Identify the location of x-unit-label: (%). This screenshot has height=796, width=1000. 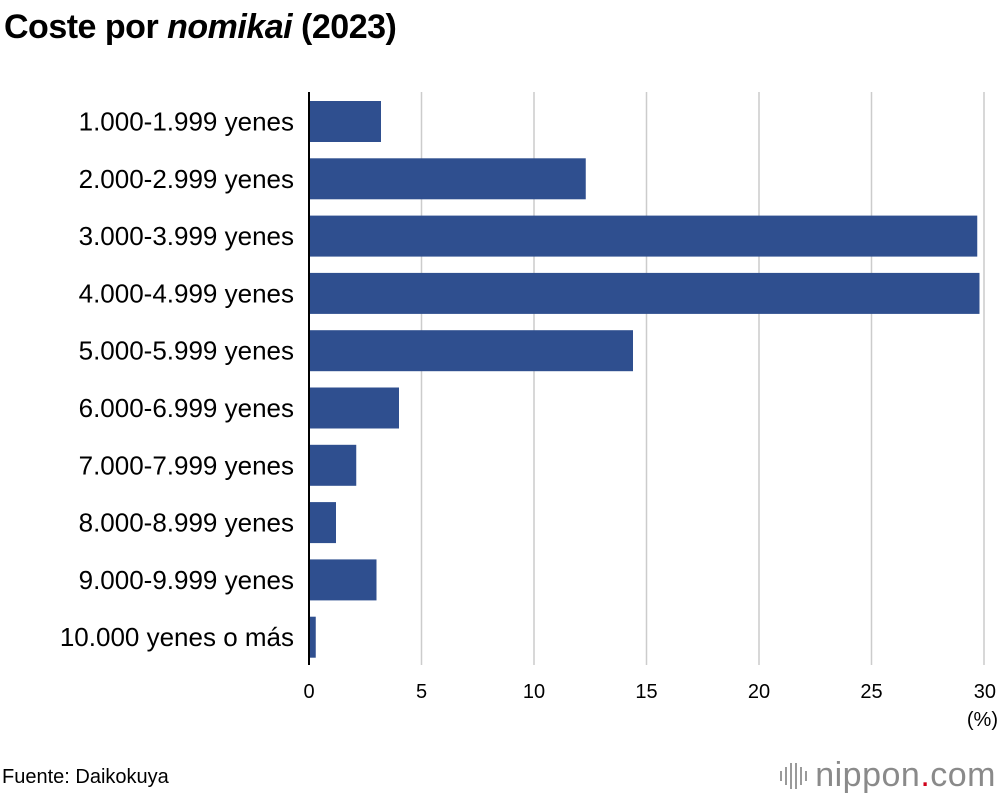
(982, 720).